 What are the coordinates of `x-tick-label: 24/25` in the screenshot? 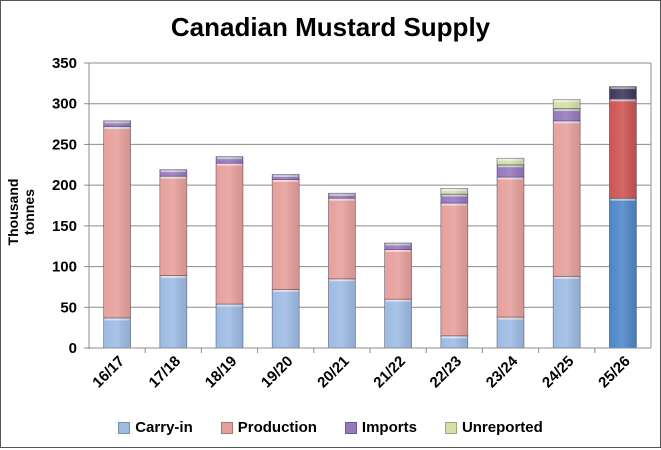 It's located at (558, 372).